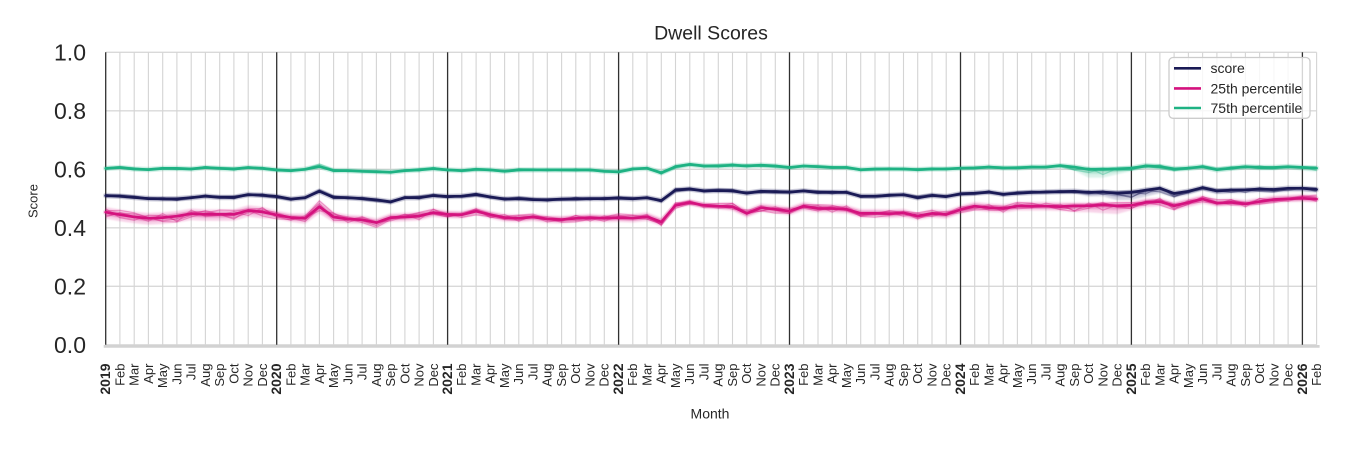 This screenshot has width=1350, height=455. Describe the element at coordinates (1257, 108) in the screenshot. I see `svg-text: 75th percentile` at that location.